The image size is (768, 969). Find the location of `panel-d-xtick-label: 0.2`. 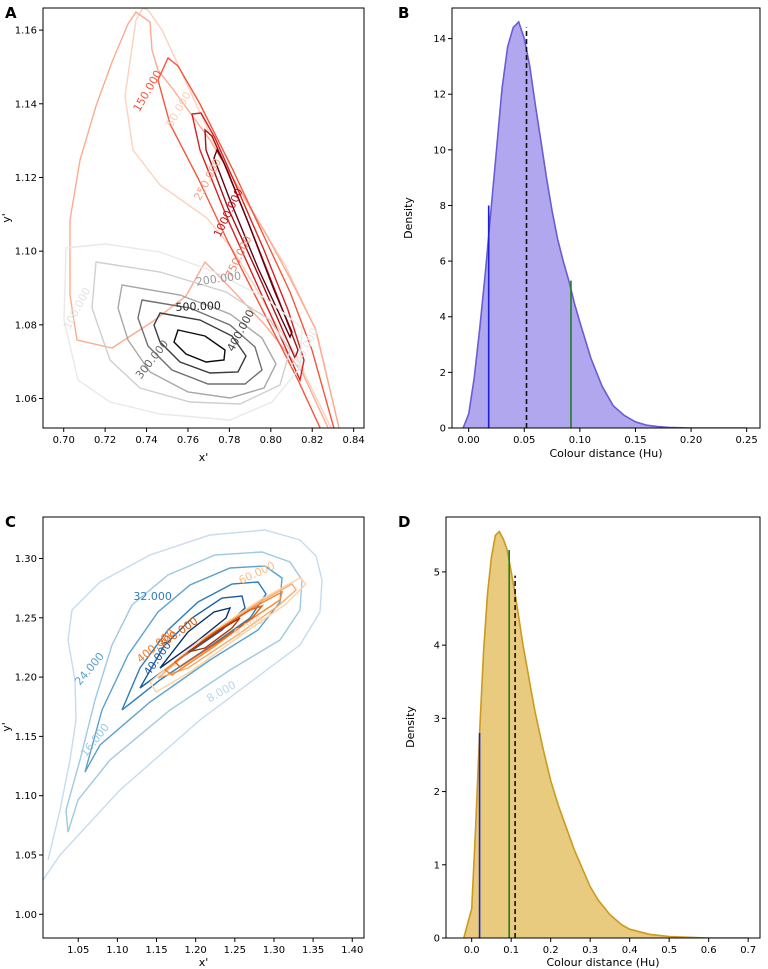

panel-d-xtick-label: 0.2 is located at coordinates (551, 950).